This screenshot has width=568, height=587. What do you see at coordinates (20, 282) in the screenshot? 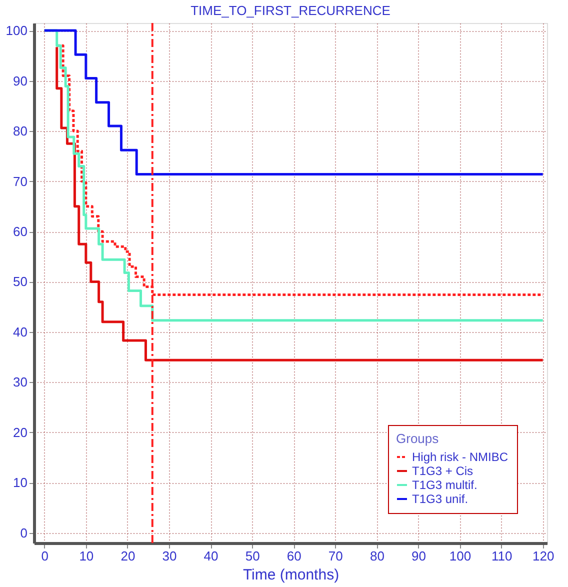
I see `y-tick-label: 50` at bounding box center [20, 282].